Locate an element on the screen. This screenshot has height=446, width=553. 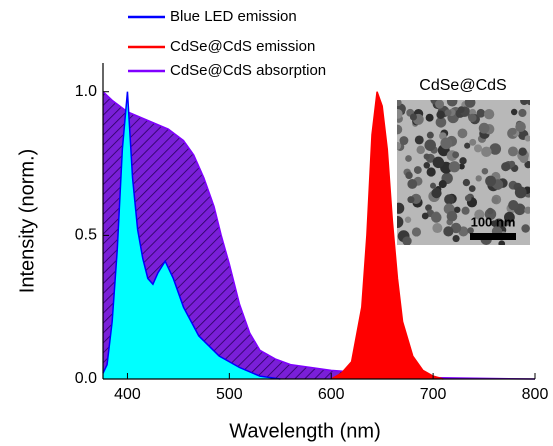
y-tick-label: 0.0 is located at coordinates (86, 378).